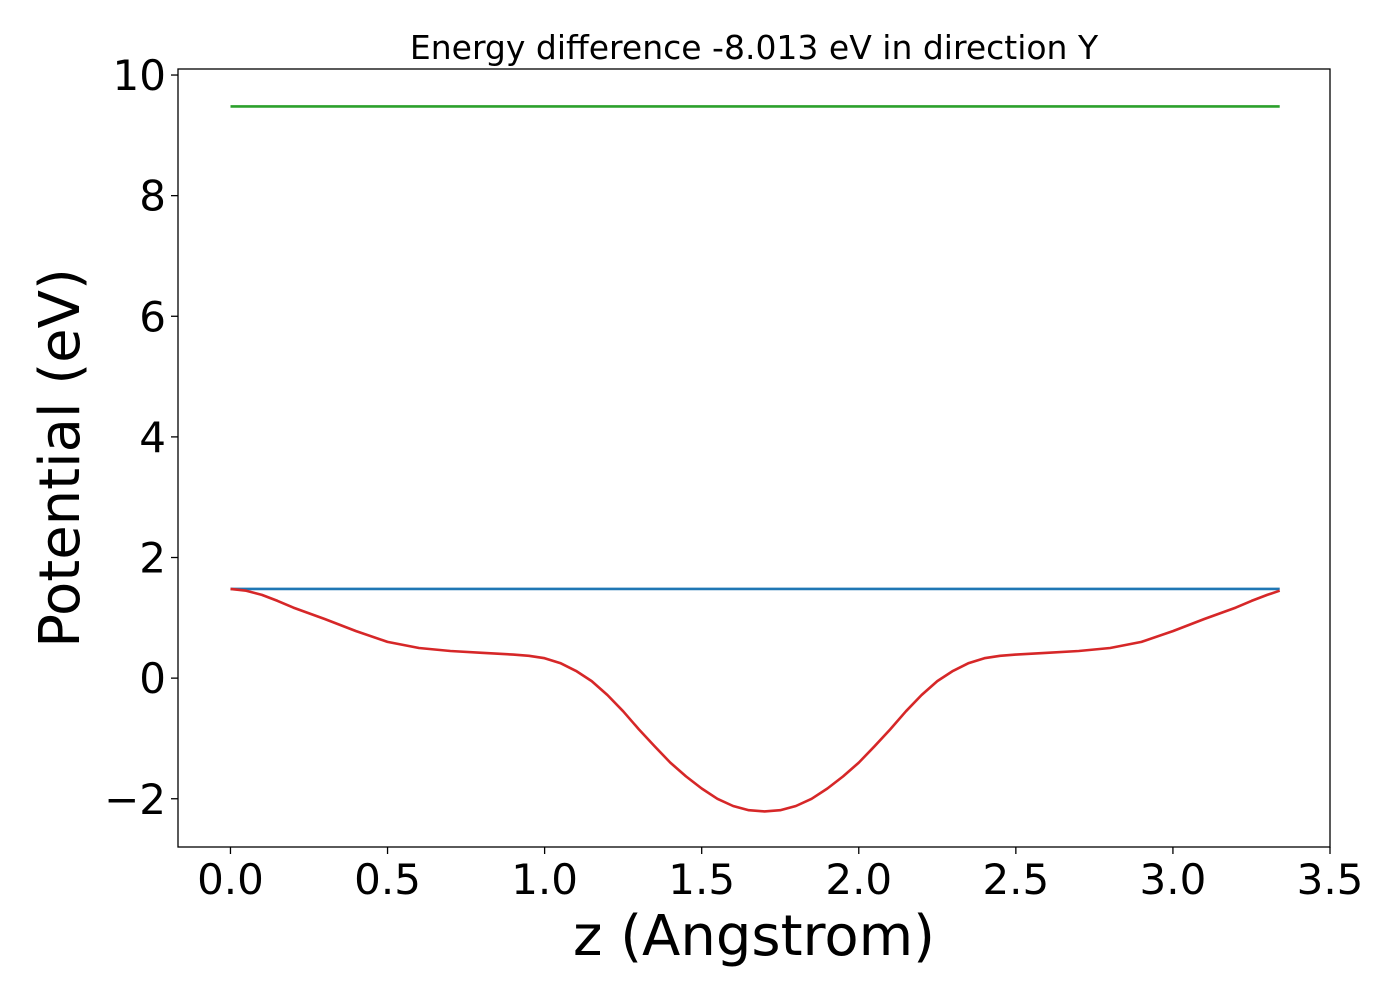  I want to click on y-tick-label: 2, so click(152, 558).